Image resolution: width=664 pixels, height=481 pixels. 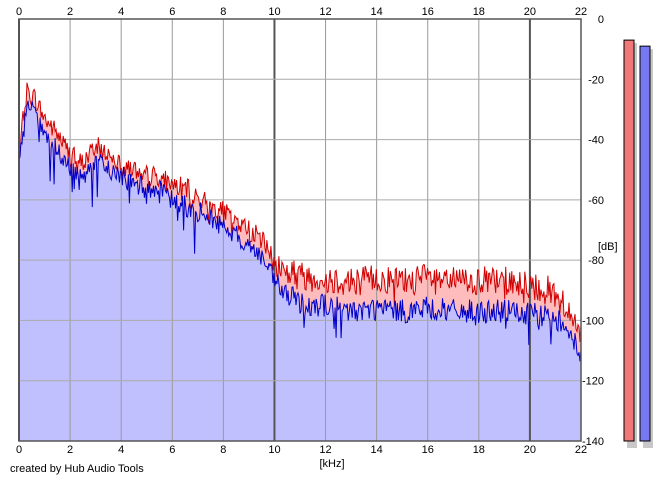 What do you see at coordinates (596, 261) in the screenshot?
I see `y-tick-label: -80` at bounding box center [596, 261].